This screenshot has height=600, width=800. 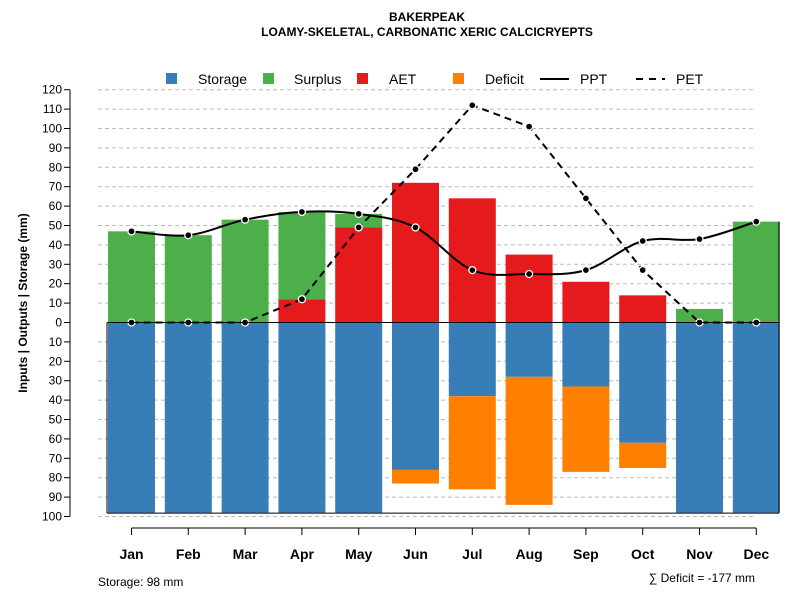 What do you see at coordinates (403, 79) in the screenshot?
I see `legend-label-aet: AET` at bounding box center [403, 79].